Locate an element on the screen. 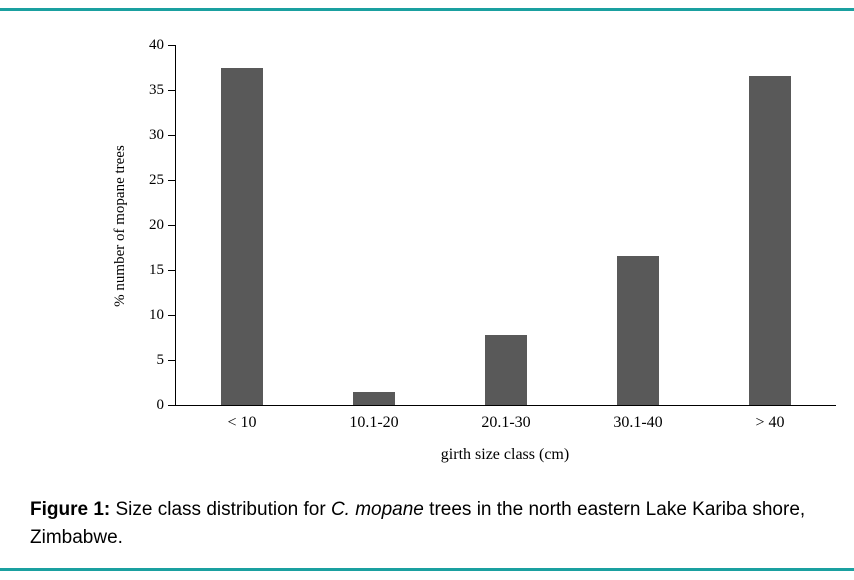 The height and width of the screenshot is (580, 854). figure-label: Figure 1: is located at coordinates (70, 509).